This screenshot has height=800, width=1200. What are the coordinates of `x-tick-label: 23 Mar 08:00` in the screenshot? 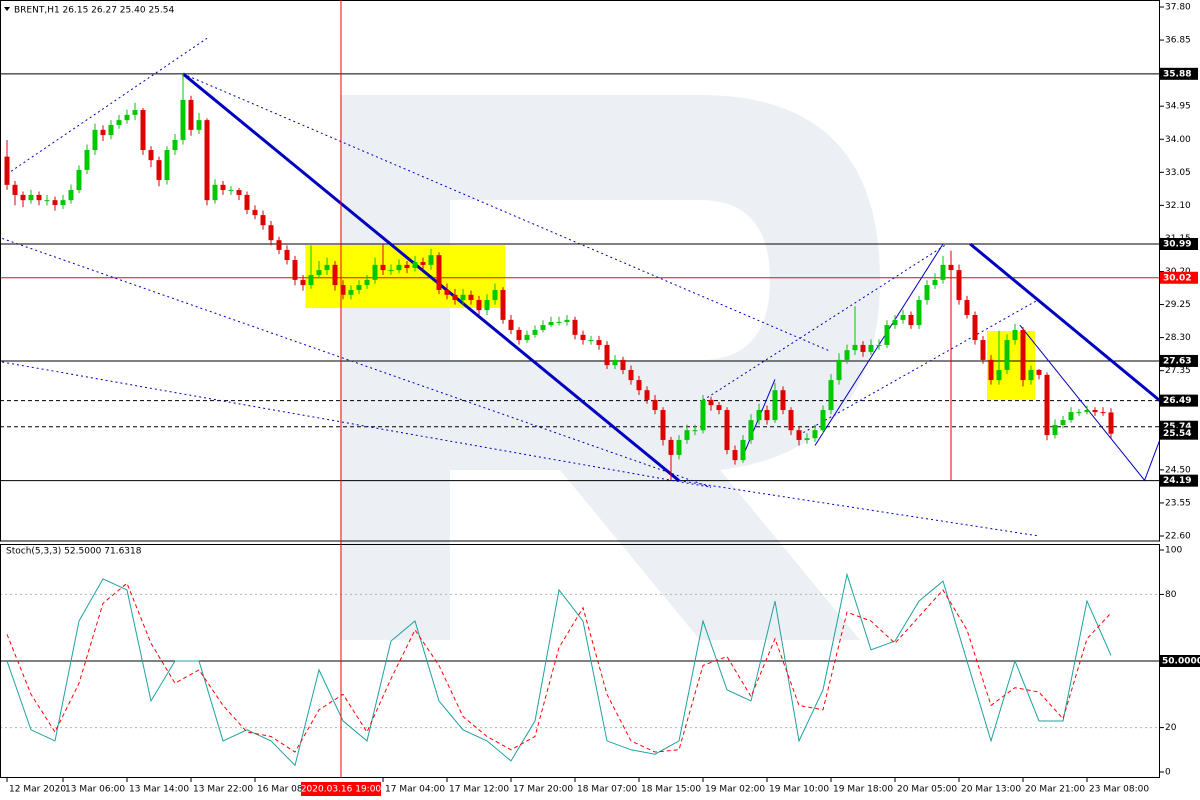 It's located at (1119, 790).